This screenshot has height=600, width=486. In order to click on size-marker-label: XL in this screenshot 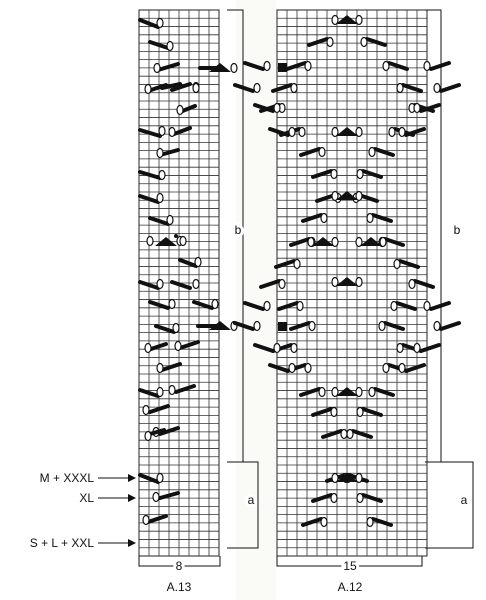, I will do `click(86, 498)`.